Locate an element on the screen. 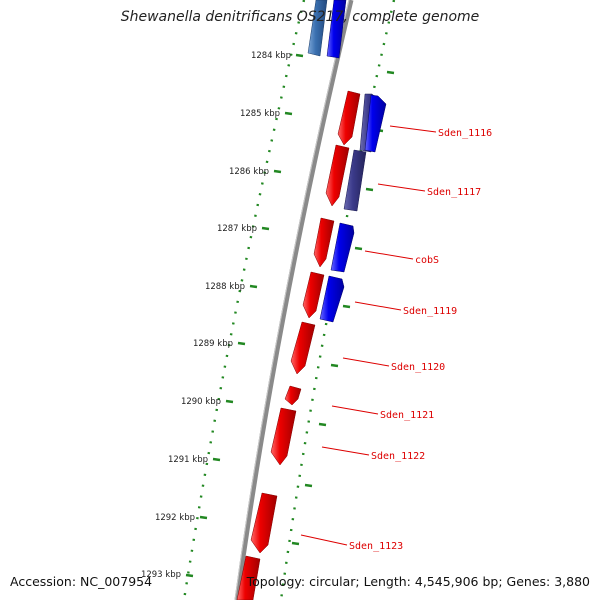  tick-label: 1286 kbp is located at coordinates (249, 172).